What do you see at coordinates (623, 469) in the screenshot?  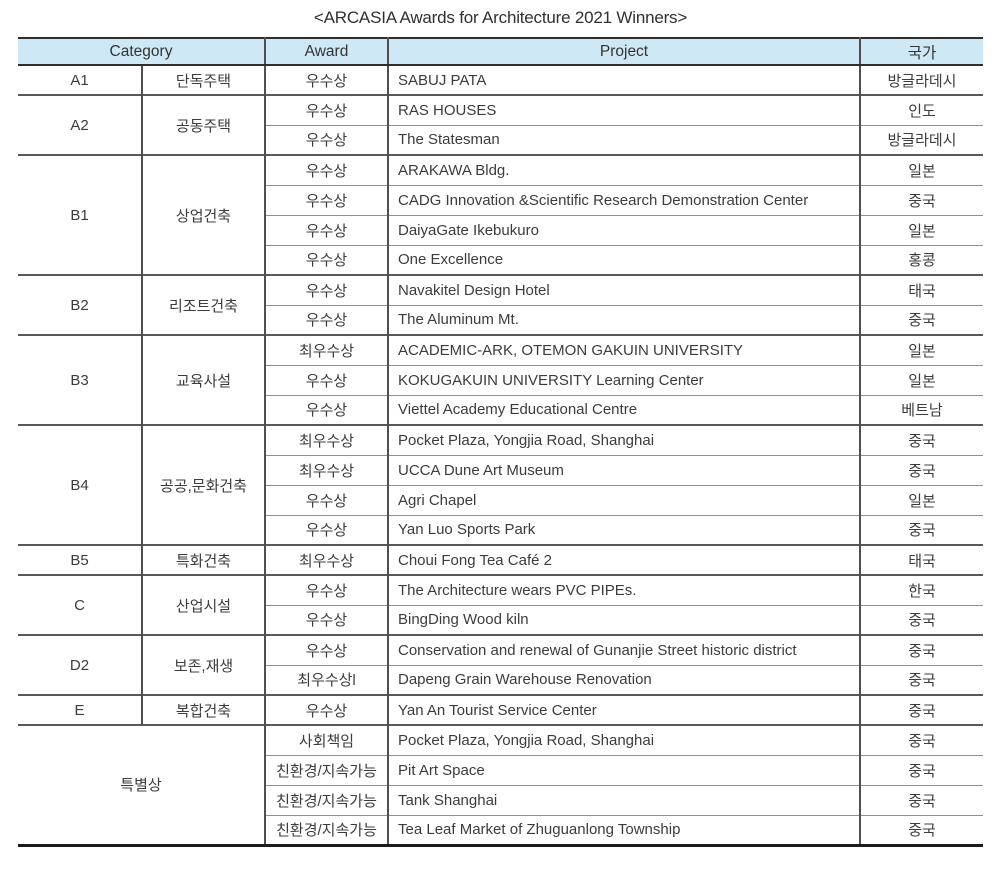 I see `project-cell: UCCA Dune Art Museum` at bounding box center [623, 469].